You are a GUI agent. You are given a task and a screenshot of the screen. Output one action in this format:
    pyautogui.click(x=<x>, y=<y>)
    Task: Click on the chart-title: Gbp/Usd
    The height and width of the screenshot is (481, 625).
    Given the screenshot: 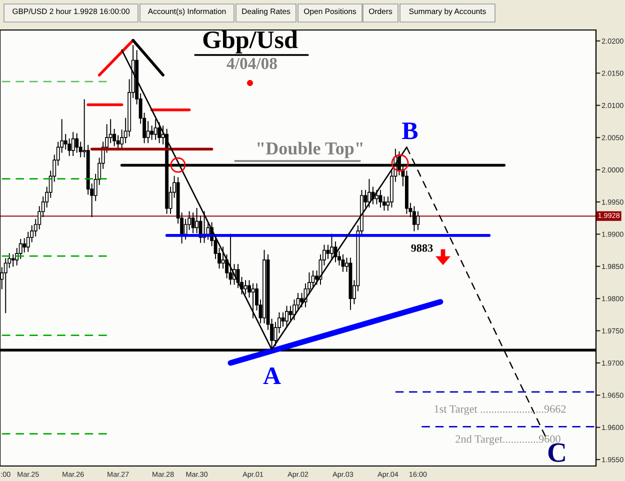 What is the action you would take?
    pyautogui.click(x=250, y=42)
    